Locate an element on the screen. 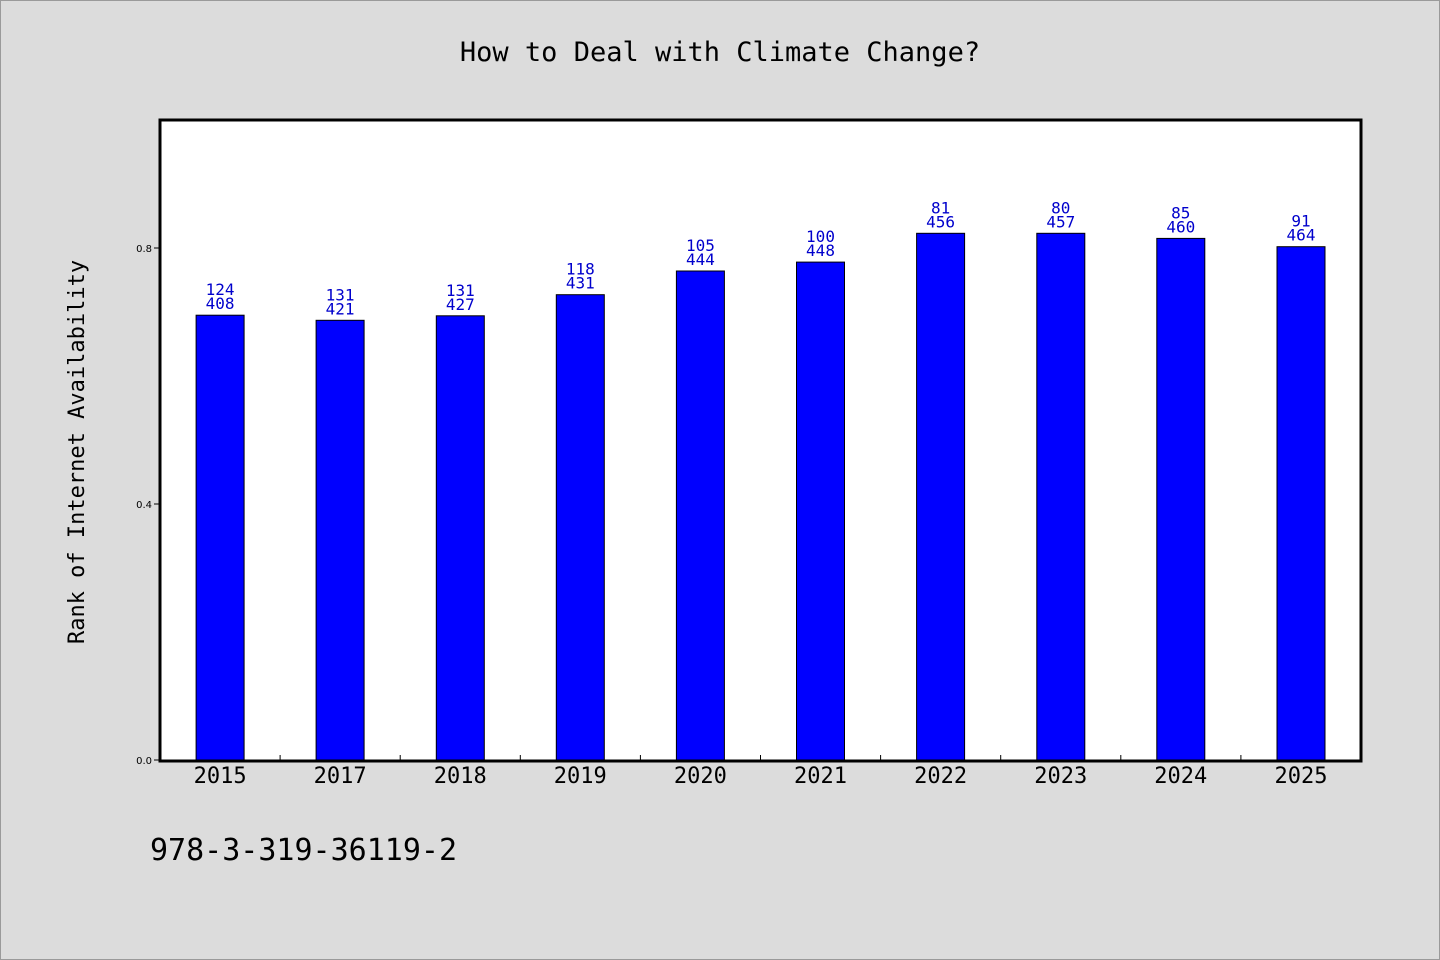 Image resolution: width=1440 pixels, height=960 pixels. bar-label-top-2015: 124 is located at coordinates (220, 289).